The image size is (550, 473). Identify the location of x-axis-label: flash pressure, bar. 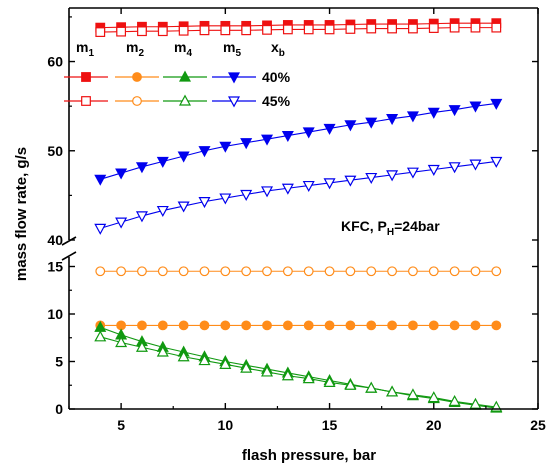
(309, 455).